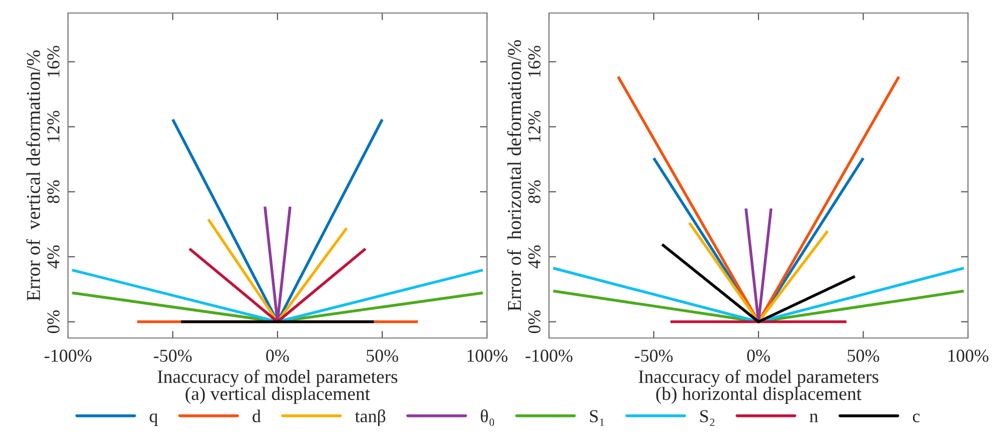 This screenshot has width=997, height=435. Describe the element at coordinates (758, 387) in the screenshot. I see `x-axis-title: Inaccuracy of model parameters (b) horizontal displacement` at that location.